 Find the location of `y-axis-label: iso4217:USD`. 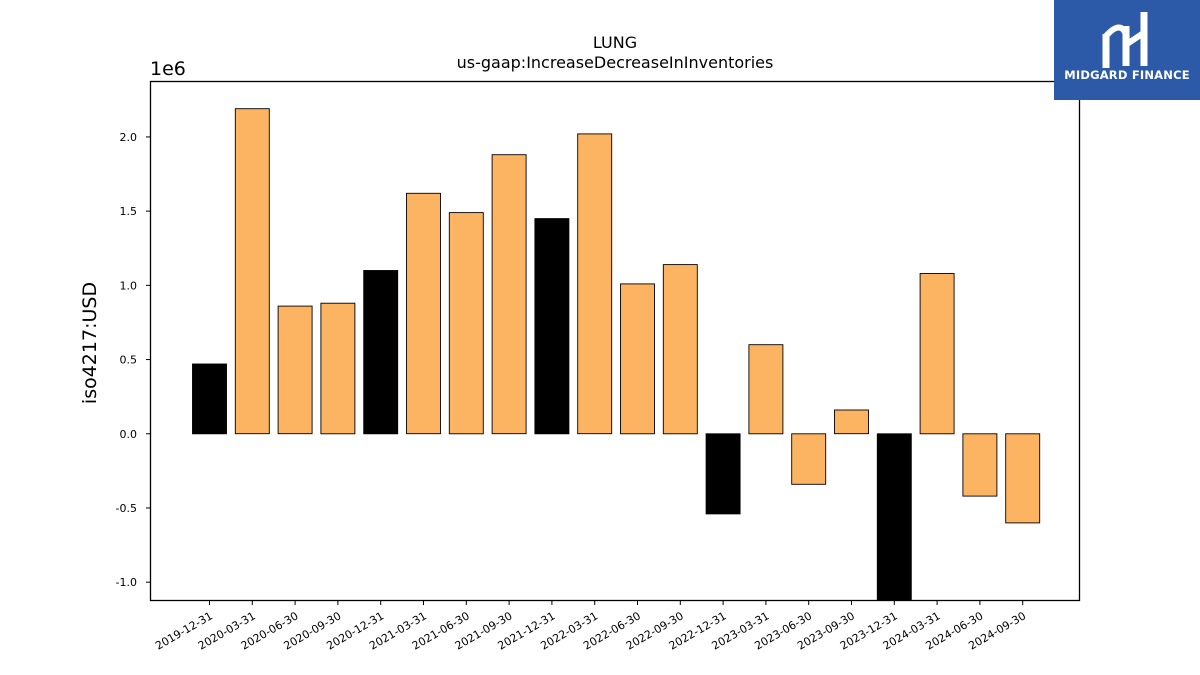

y-axis-label: iso4217:USD is located at coordinates (90, 343).